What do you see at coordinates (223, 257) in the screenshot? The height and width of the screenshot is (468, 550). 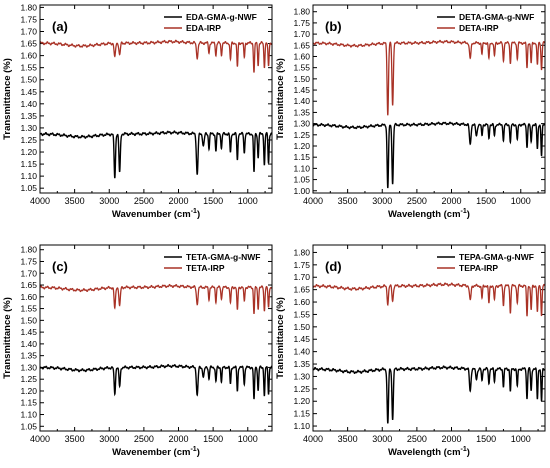 I see `legend-entry-grafted: TETA-GMA-g-NWF` at bounding box center [223, 257].